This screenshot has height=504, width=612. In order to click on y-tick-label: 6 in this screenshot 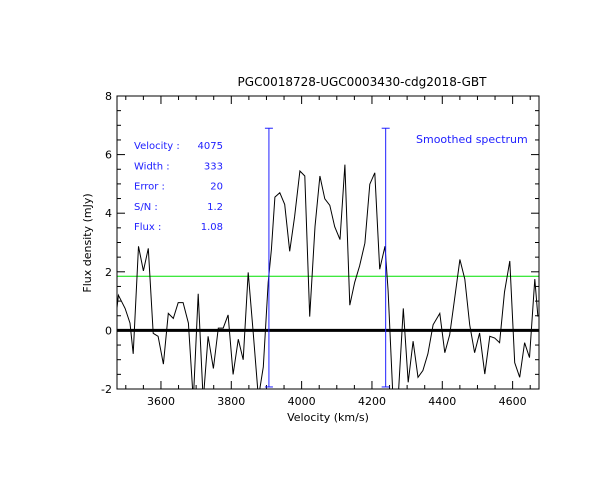, I will do `click(108, 155)`.